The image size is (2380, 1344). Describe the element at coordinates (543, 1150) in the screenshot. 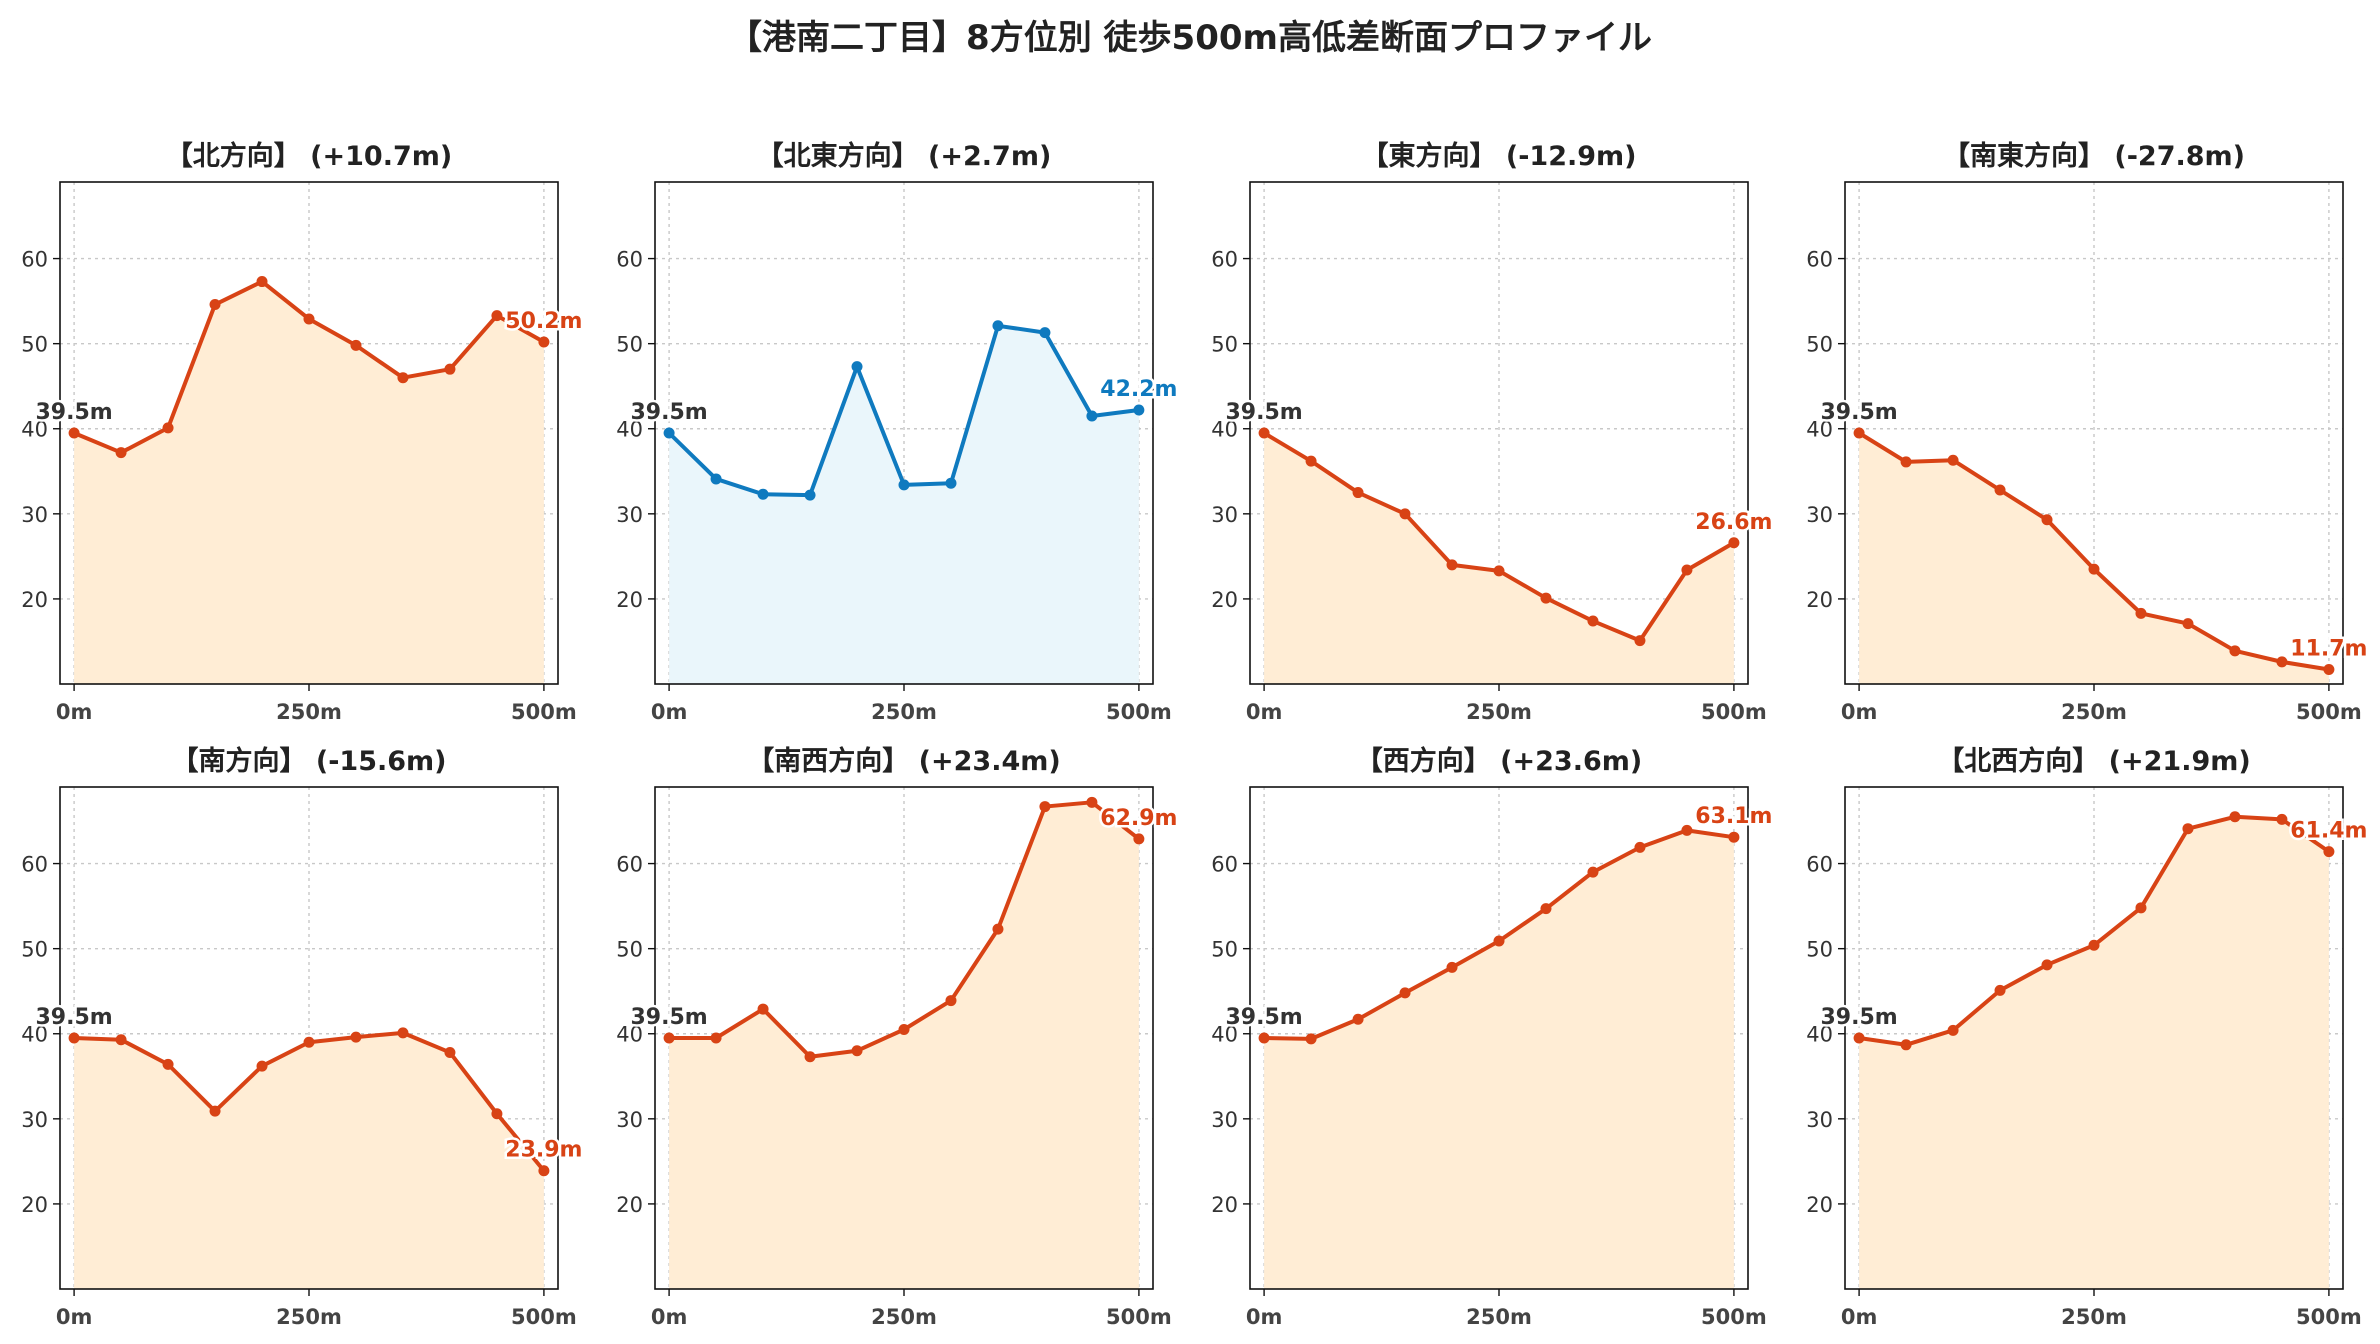

I see `end-elevation-label: 23.9m` at that location.